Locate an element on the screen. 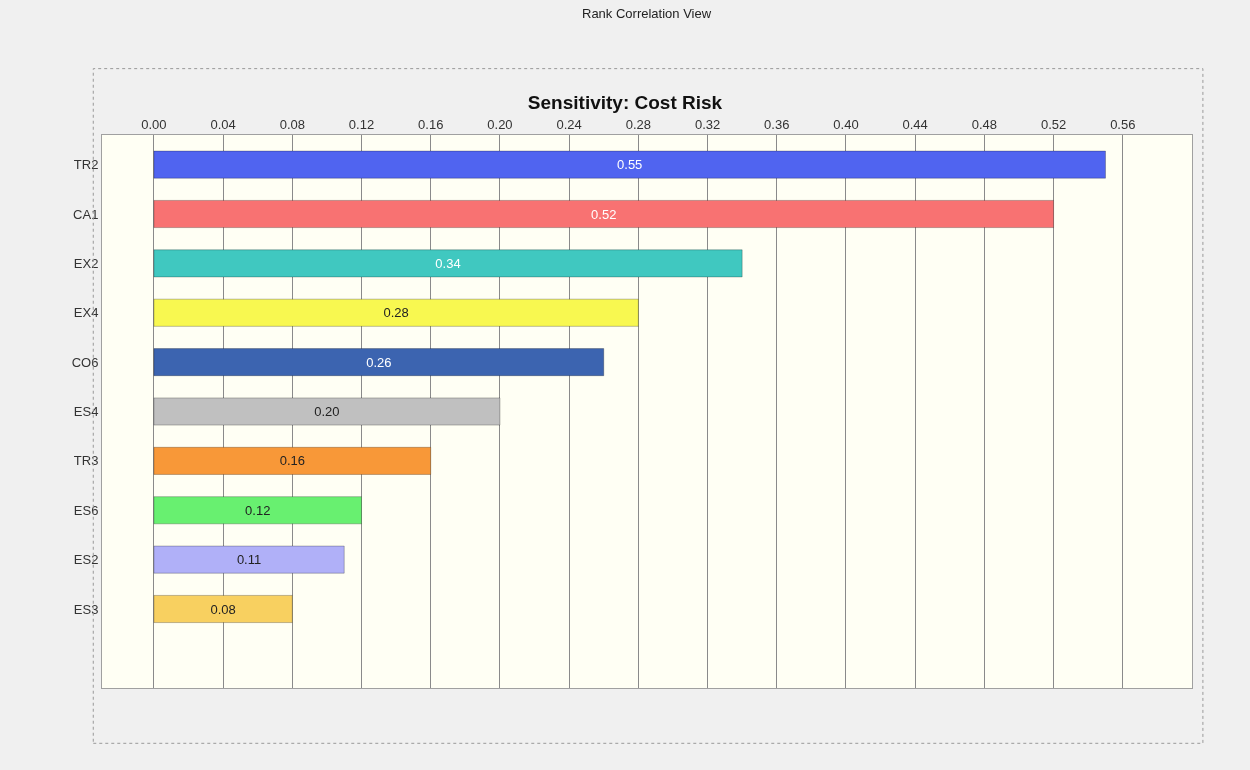  data-label: 0.28 is located at coordinates (396, 313).